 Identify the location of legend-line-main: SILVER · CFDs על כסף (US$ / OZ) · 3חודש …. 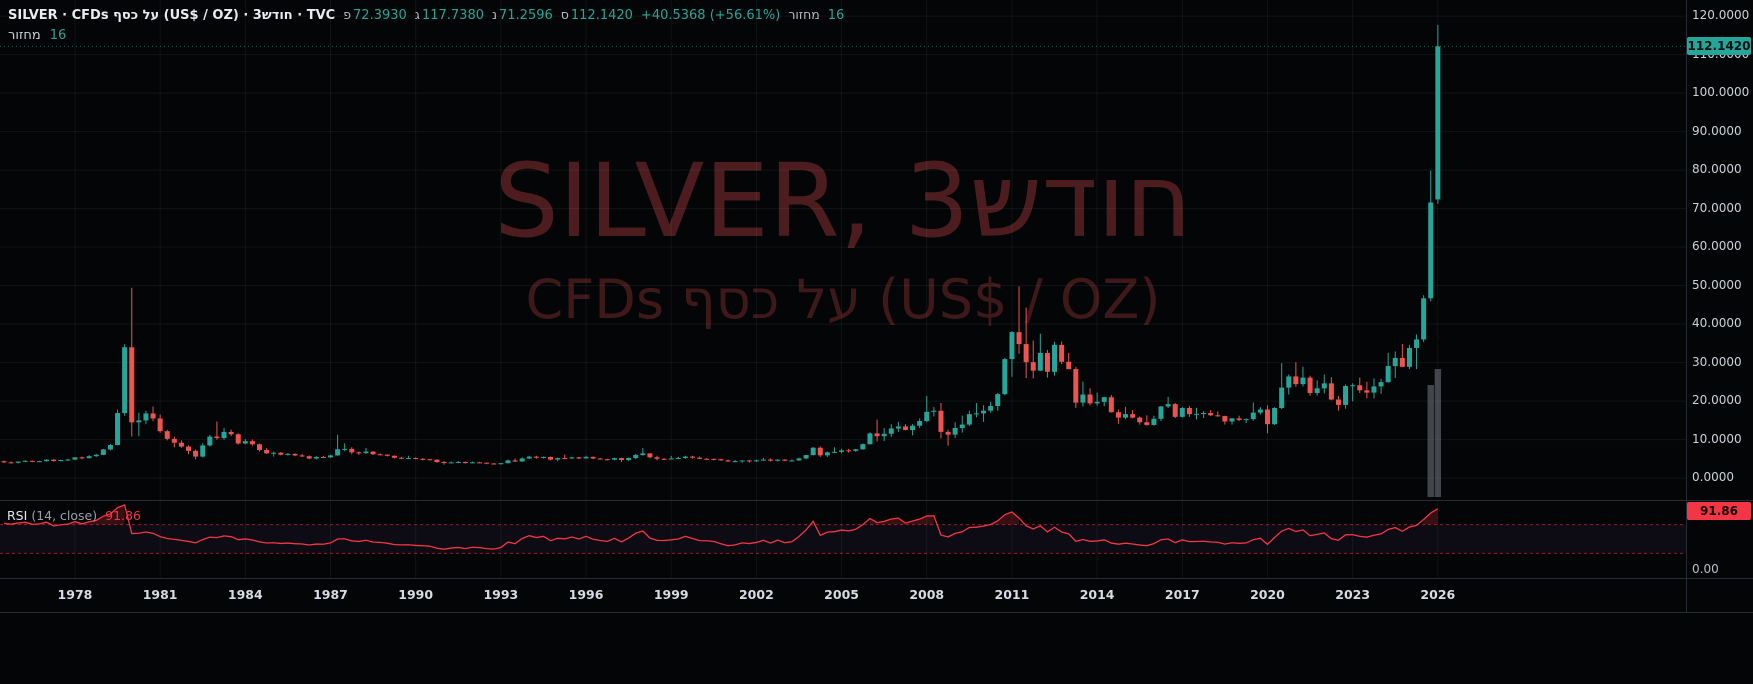
(426, 15).